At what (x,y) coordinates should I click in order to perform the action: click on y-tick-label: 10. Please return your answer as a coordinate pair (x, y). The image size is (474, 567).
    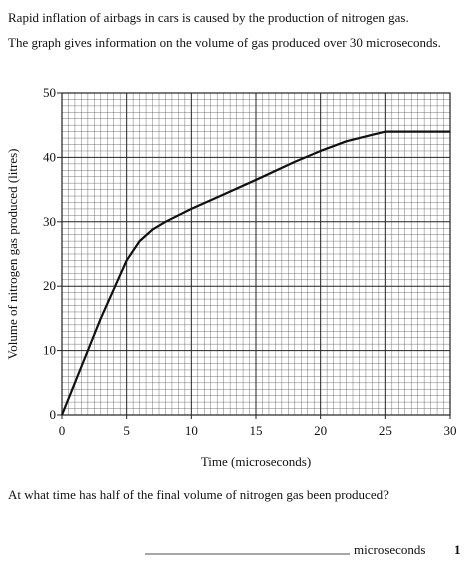
    Looking at the image, I should click on (49, 350).